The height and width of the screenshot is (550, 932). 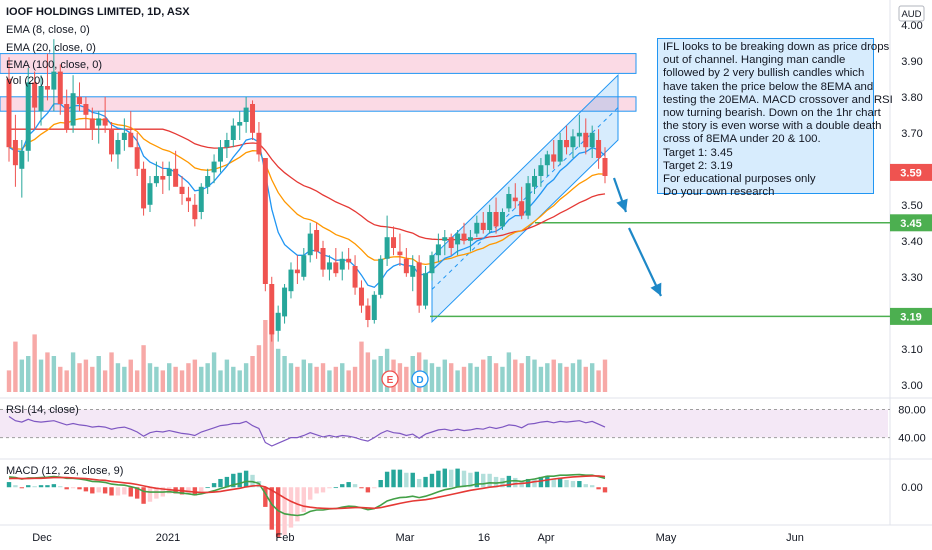 What do you see at coordinates (51, 48) in the screenshot?
I see `ema20-legend: EMA (20, close, 0)` at bounding box center [51, 48].